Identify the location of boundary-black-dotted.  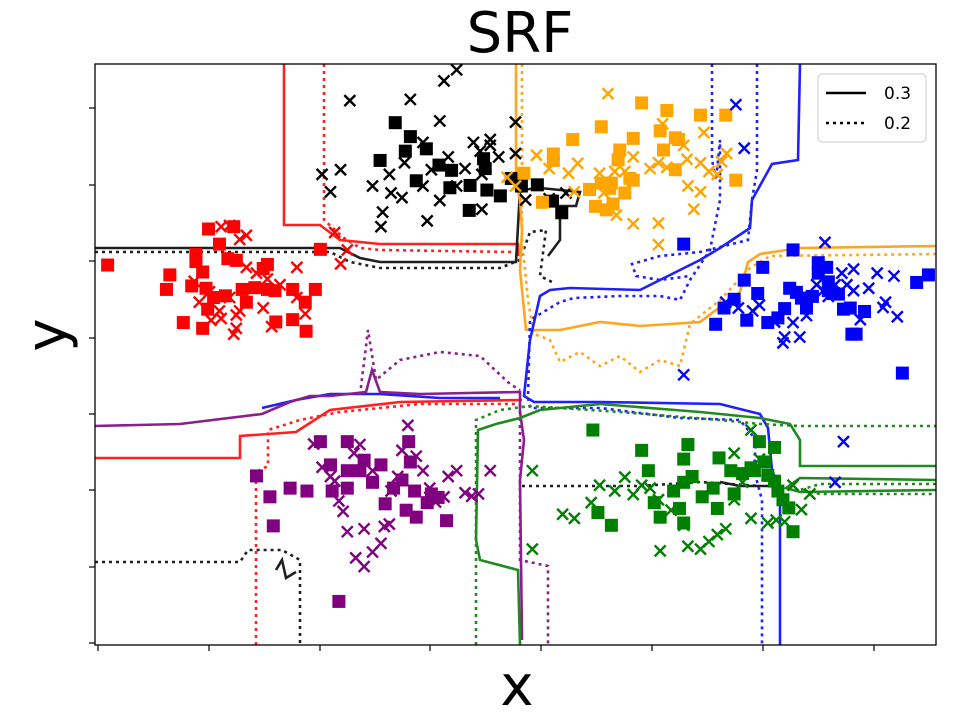
(324, 256).